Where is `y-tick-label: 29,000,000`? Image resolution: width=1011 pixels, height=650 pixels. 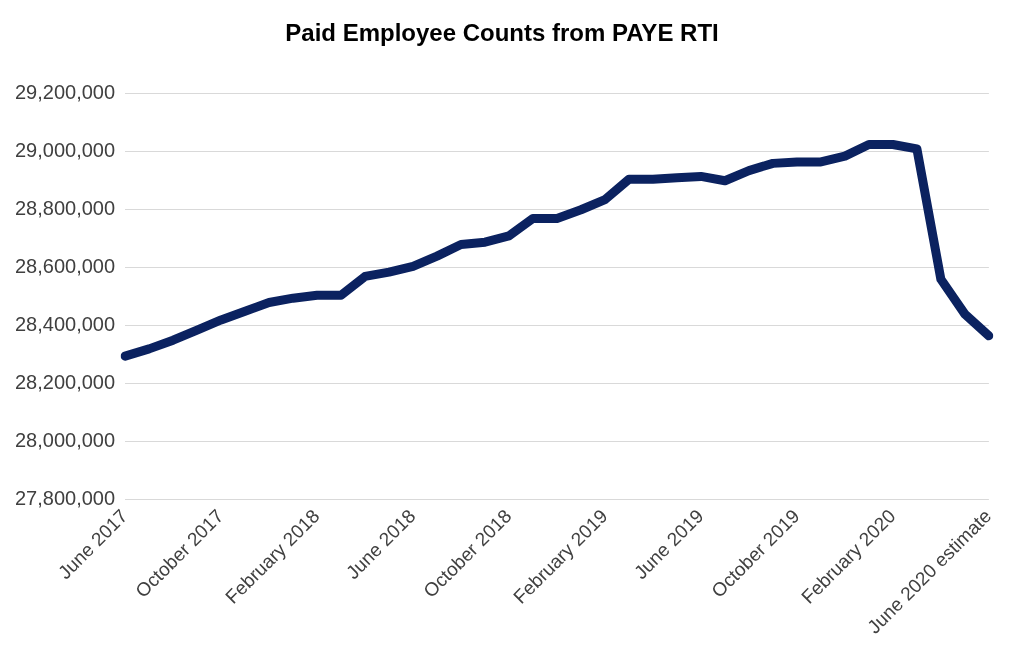 y-tick-label: 29,000,000 is located at coordinates (65, 150).